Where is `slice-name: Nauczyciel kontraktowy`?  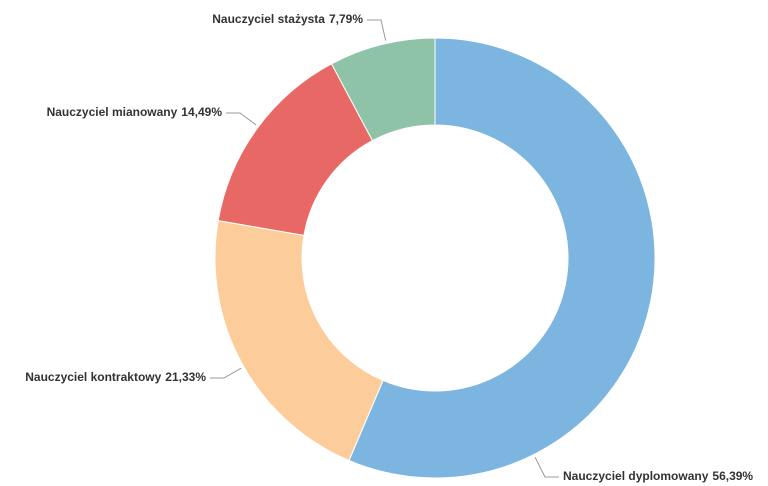 slice-name: Nauczyciel kontraktowy is located at coordinates (93, 377).